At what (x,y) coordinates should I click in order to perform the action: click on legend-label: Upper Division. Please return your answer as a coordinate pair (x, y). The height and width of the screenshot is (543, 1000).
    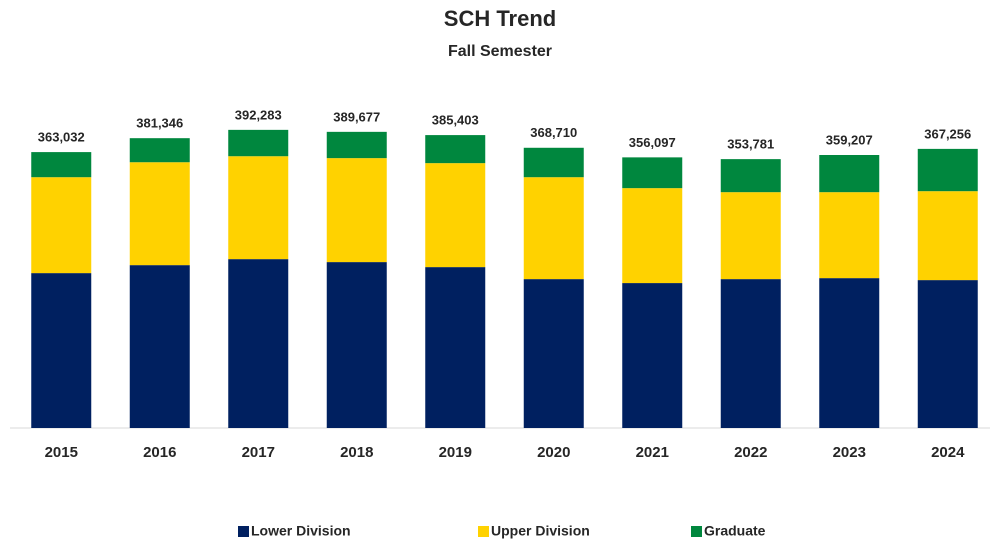
    Looking at the image, I should click on (540, 531).